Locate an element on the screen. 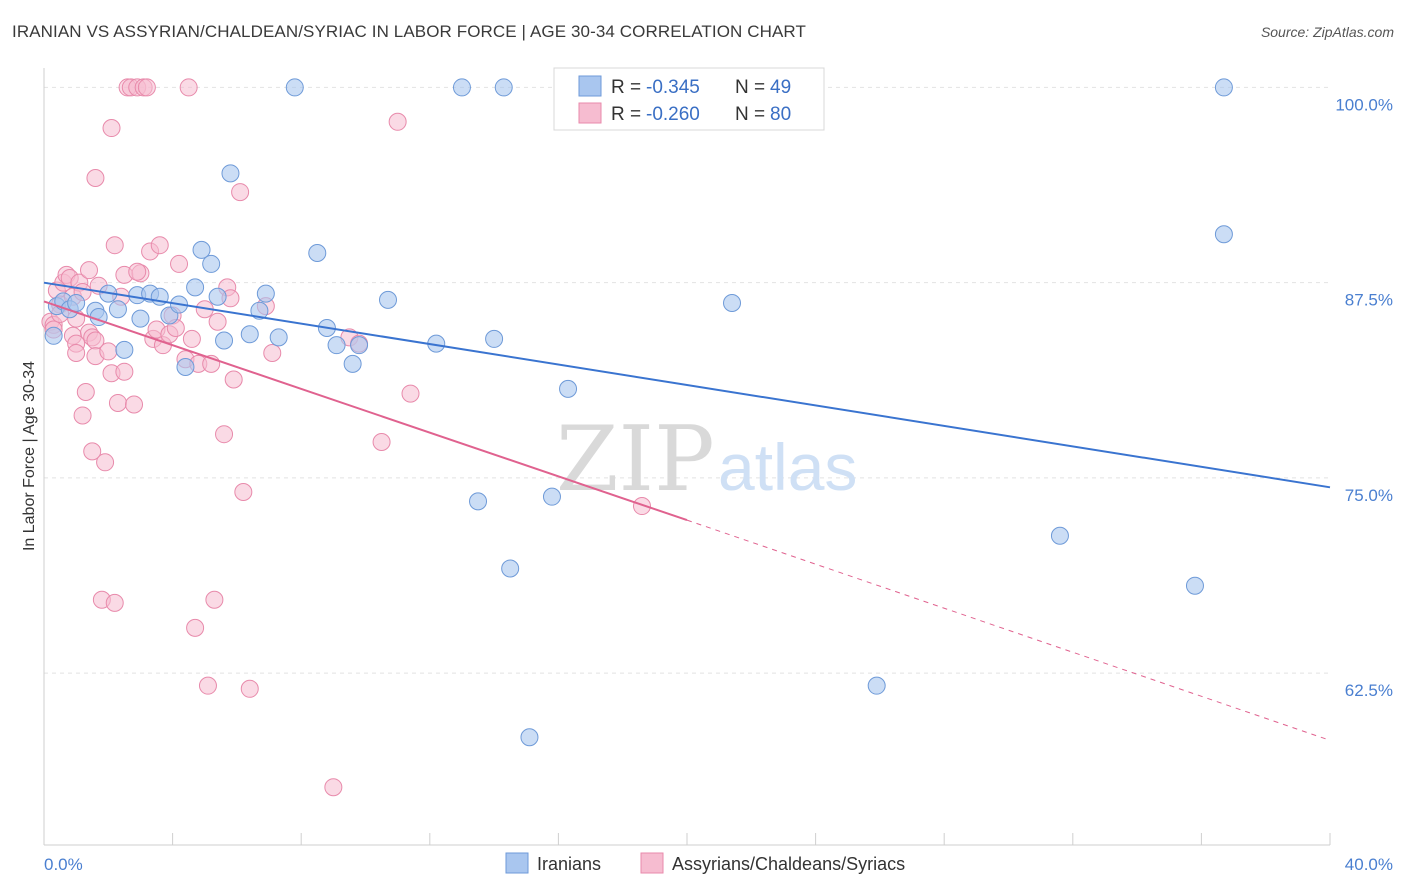 The image size is (1406, 892). watermark-atlas: atlas is located at coordinates (787, 467).